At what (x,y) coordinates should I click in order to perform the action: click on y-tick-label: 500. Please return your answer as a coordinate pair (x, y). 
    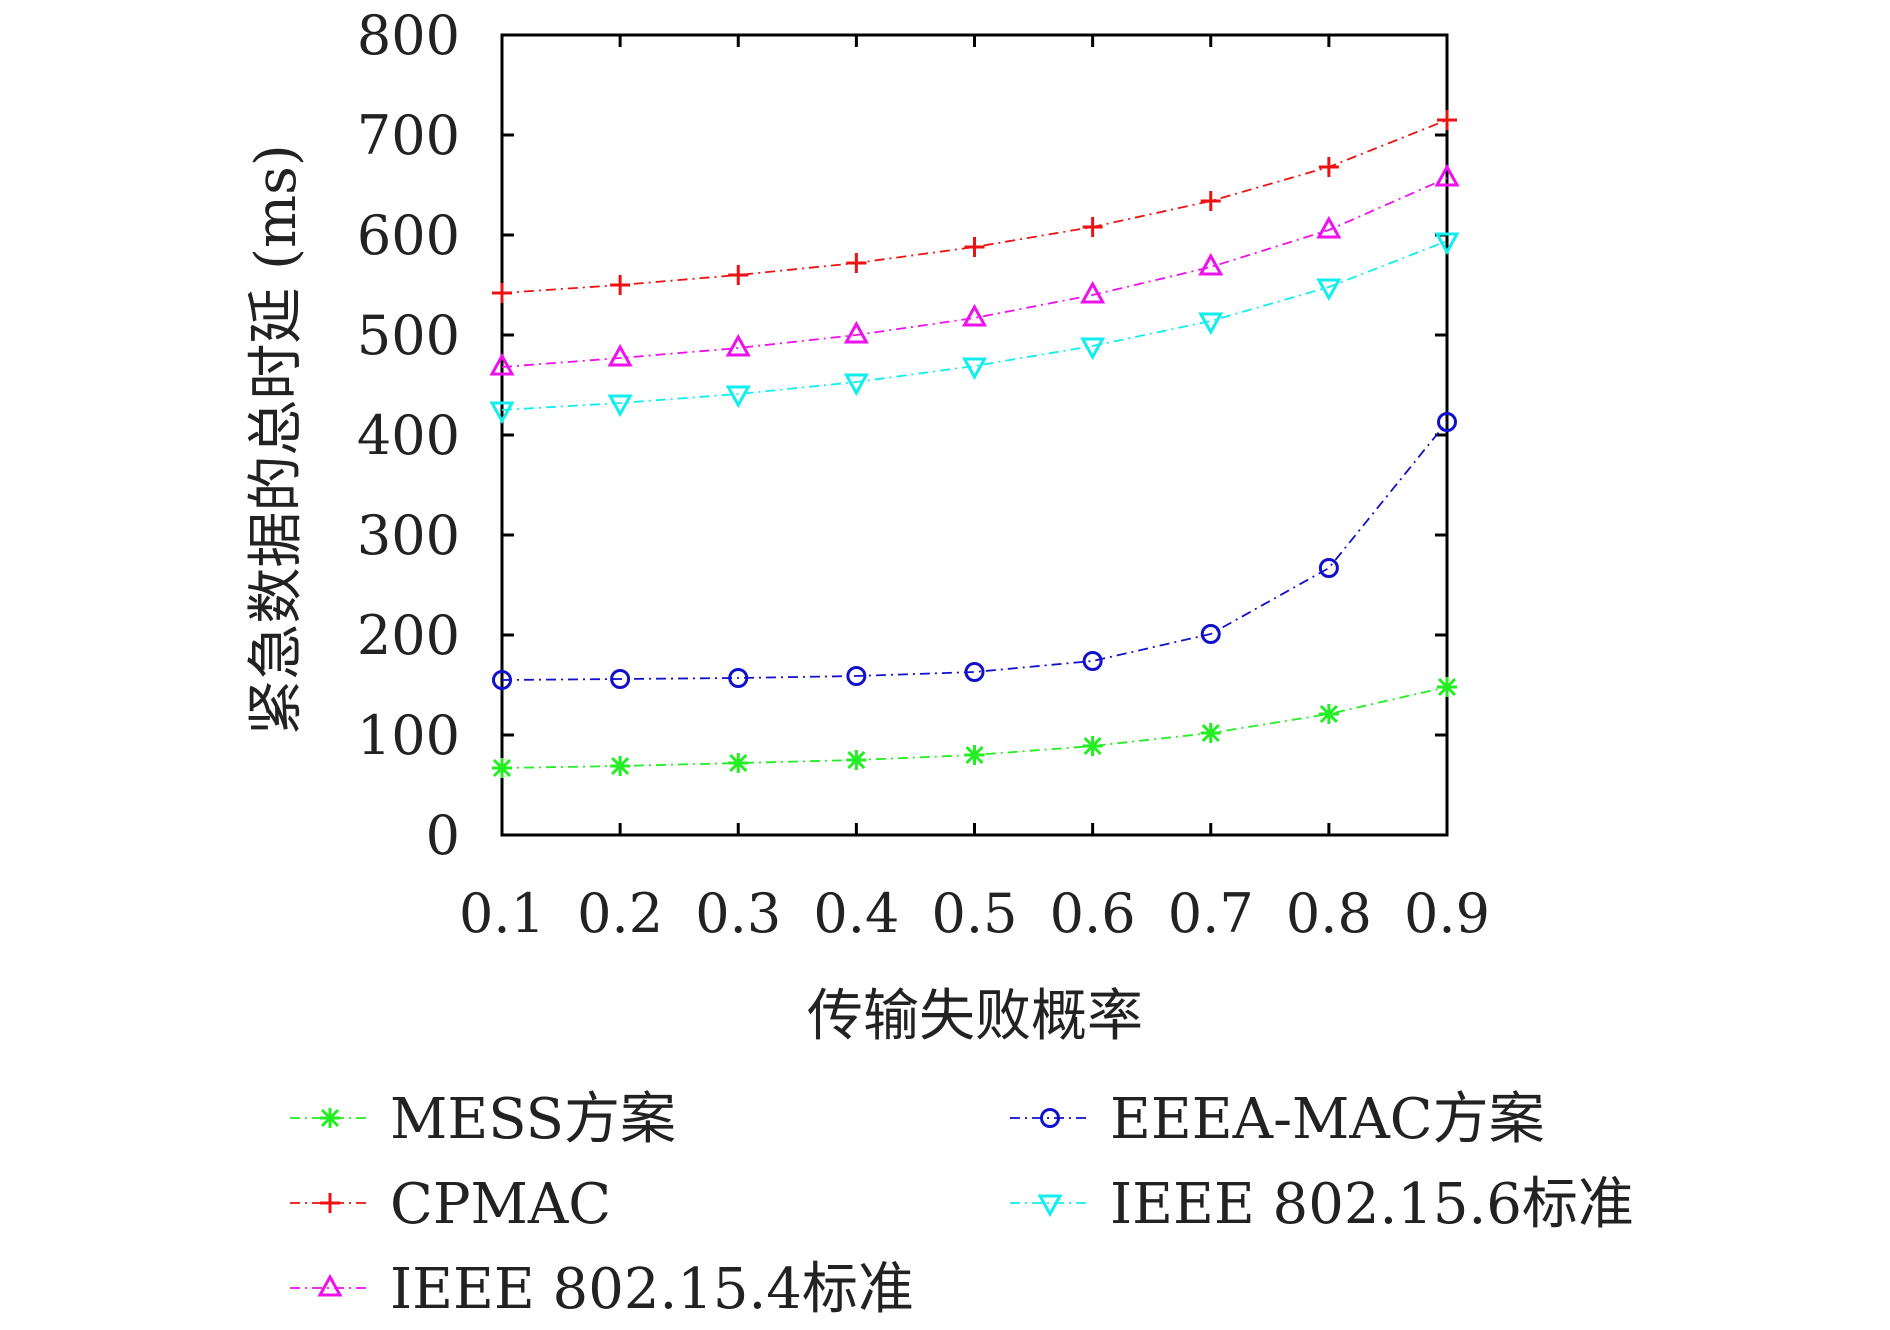
    Looking at the image, I should click on (408, 335).